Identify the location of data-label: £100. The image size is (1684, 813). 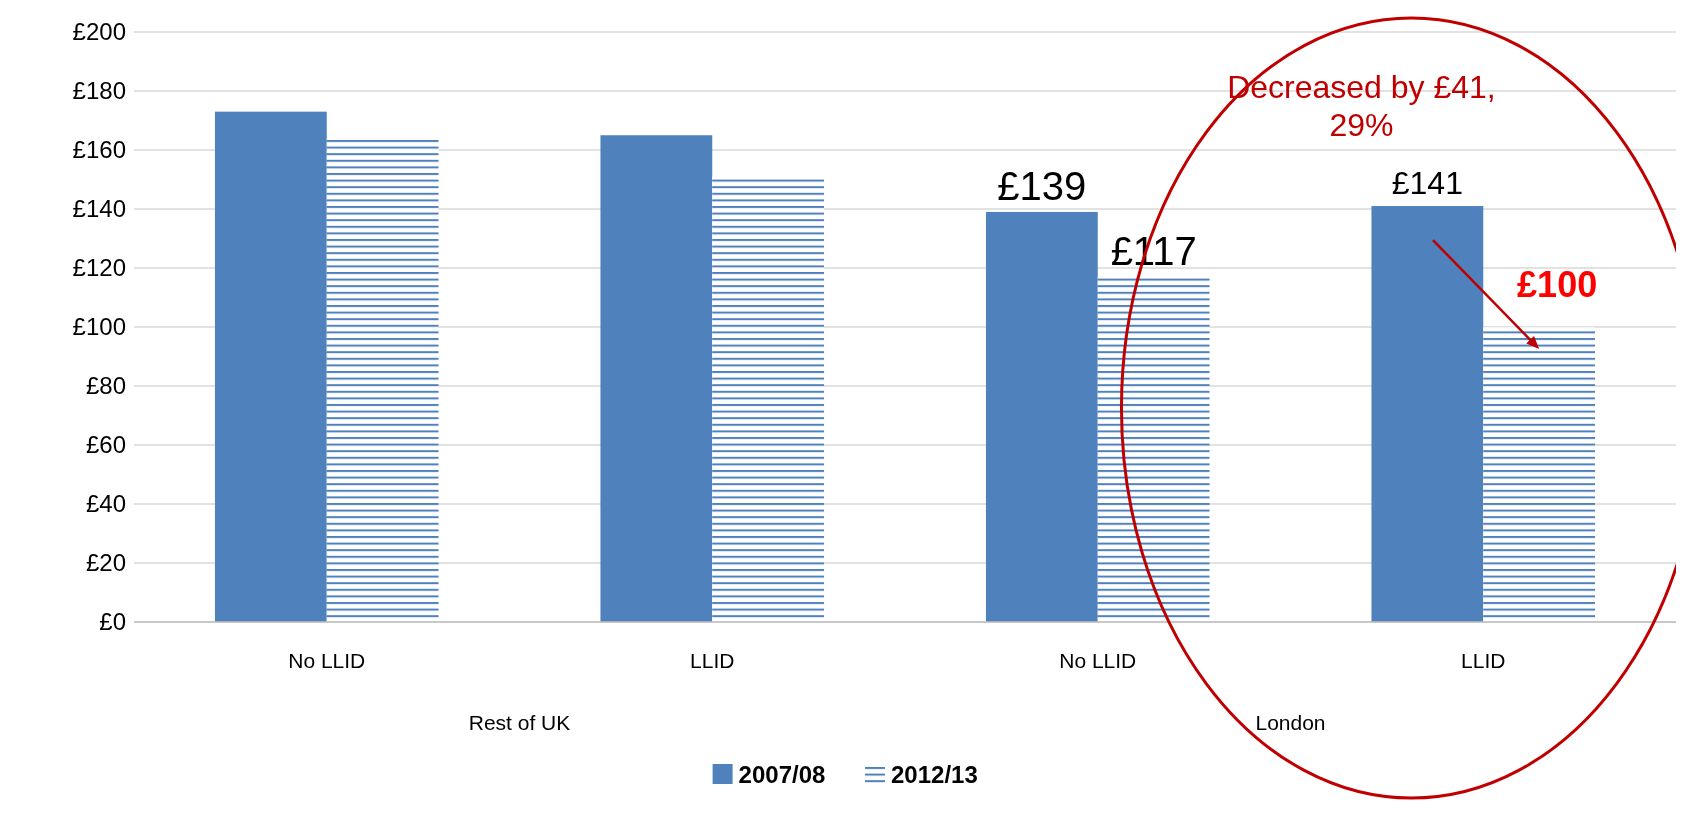
(1557, 284).